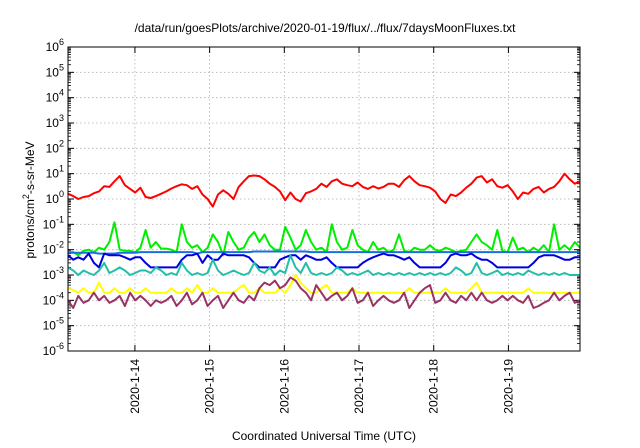 This screenshot has width=640, height=448. Describe the element at coordinates (508, 386) in the screenshot. I see `x-tick-label: 2020-1-19` at that location.